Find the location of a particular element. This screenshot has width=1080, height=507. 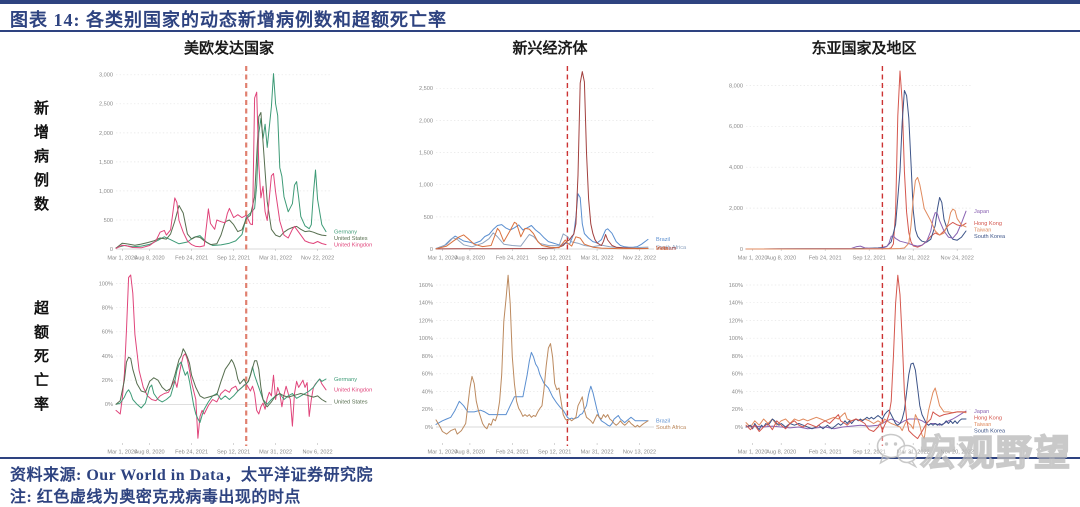

svg-text: 3,000 is located at coordinates (106, 76).